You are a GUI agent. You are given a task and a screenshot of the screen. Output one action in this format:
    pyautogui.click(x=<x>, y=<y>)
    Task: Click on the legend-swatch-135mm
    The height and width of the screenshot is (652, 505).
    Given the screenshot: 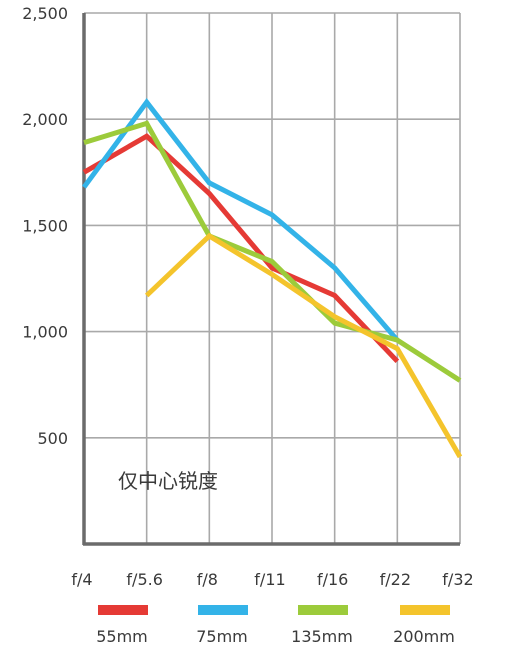 What is the action you would take?
    pyautogui.click(x=323, y=610)
    